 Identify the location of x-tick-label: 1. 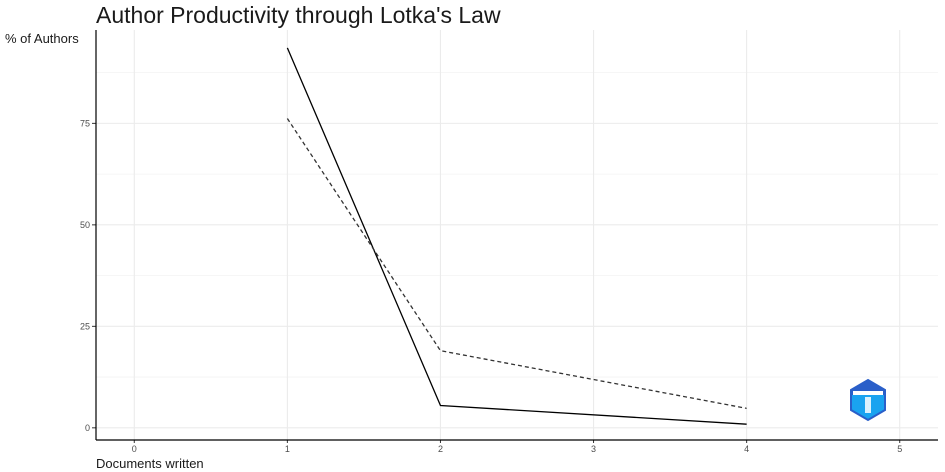
(287, 449).